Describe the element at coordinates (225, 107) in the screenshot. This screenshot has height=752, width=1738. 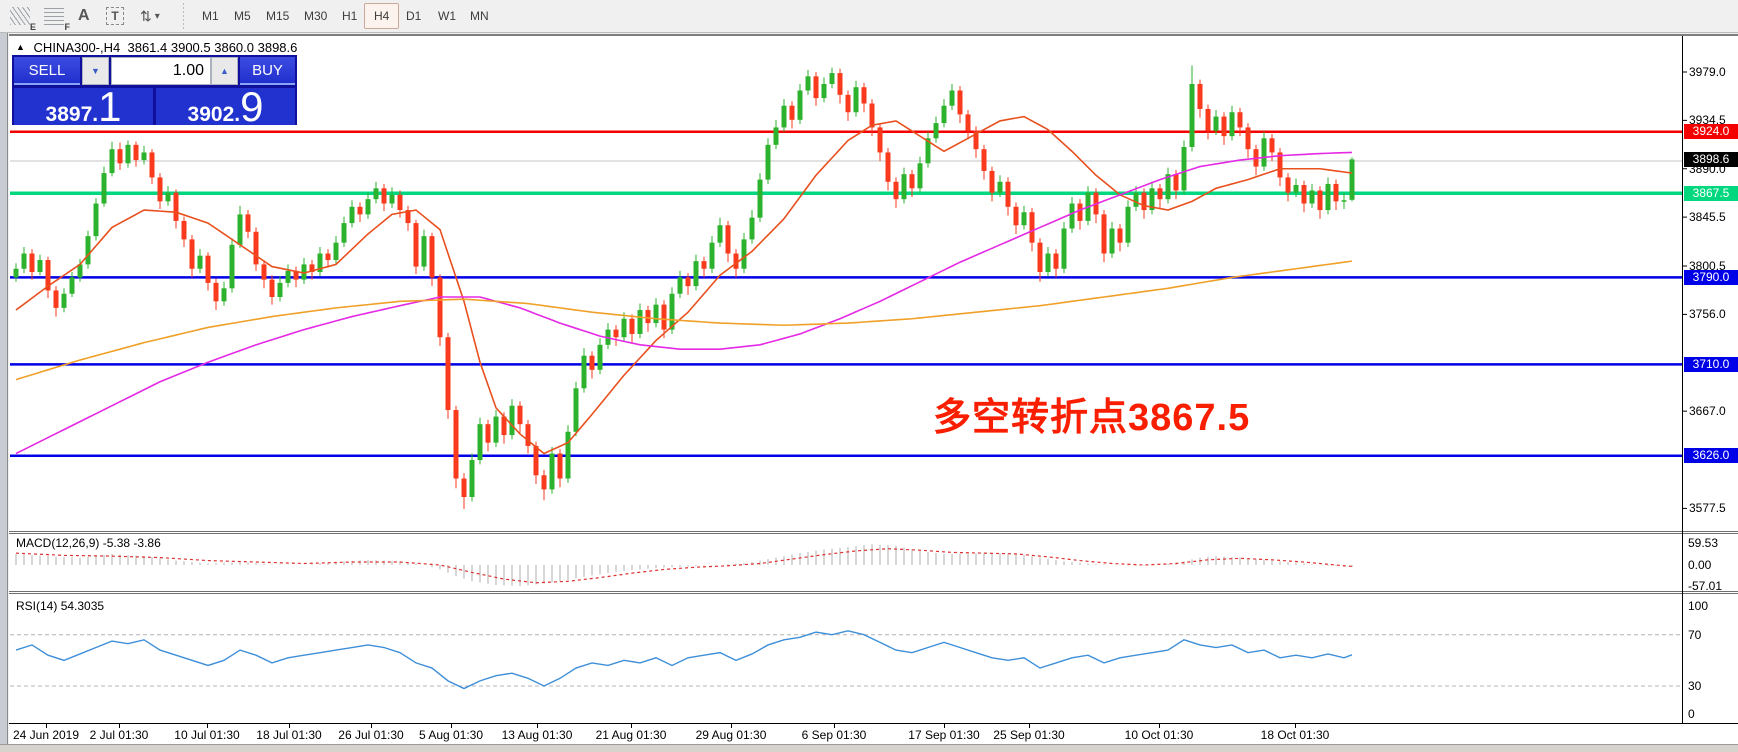
I see `buy-price-quote: 3902. 9` at that location.